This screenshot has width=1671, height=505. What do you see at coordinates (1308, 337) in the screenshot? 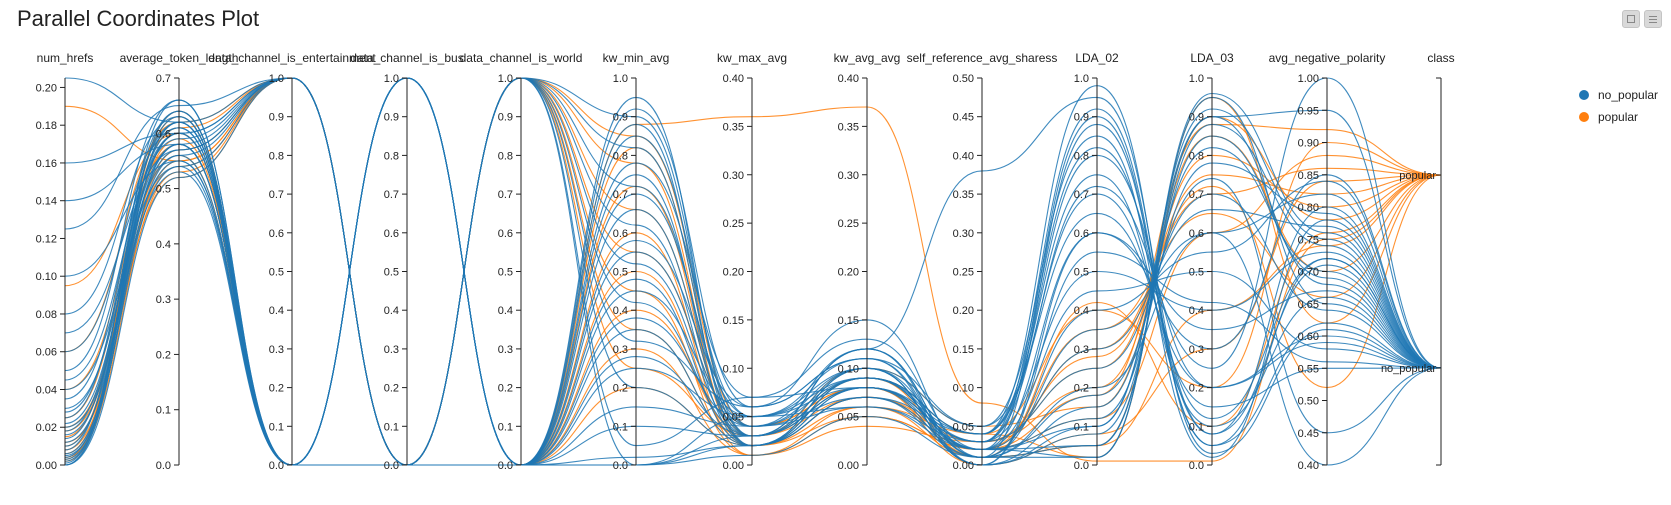
I see `tick-label: 0.60` at bounding box center [1308, 337].